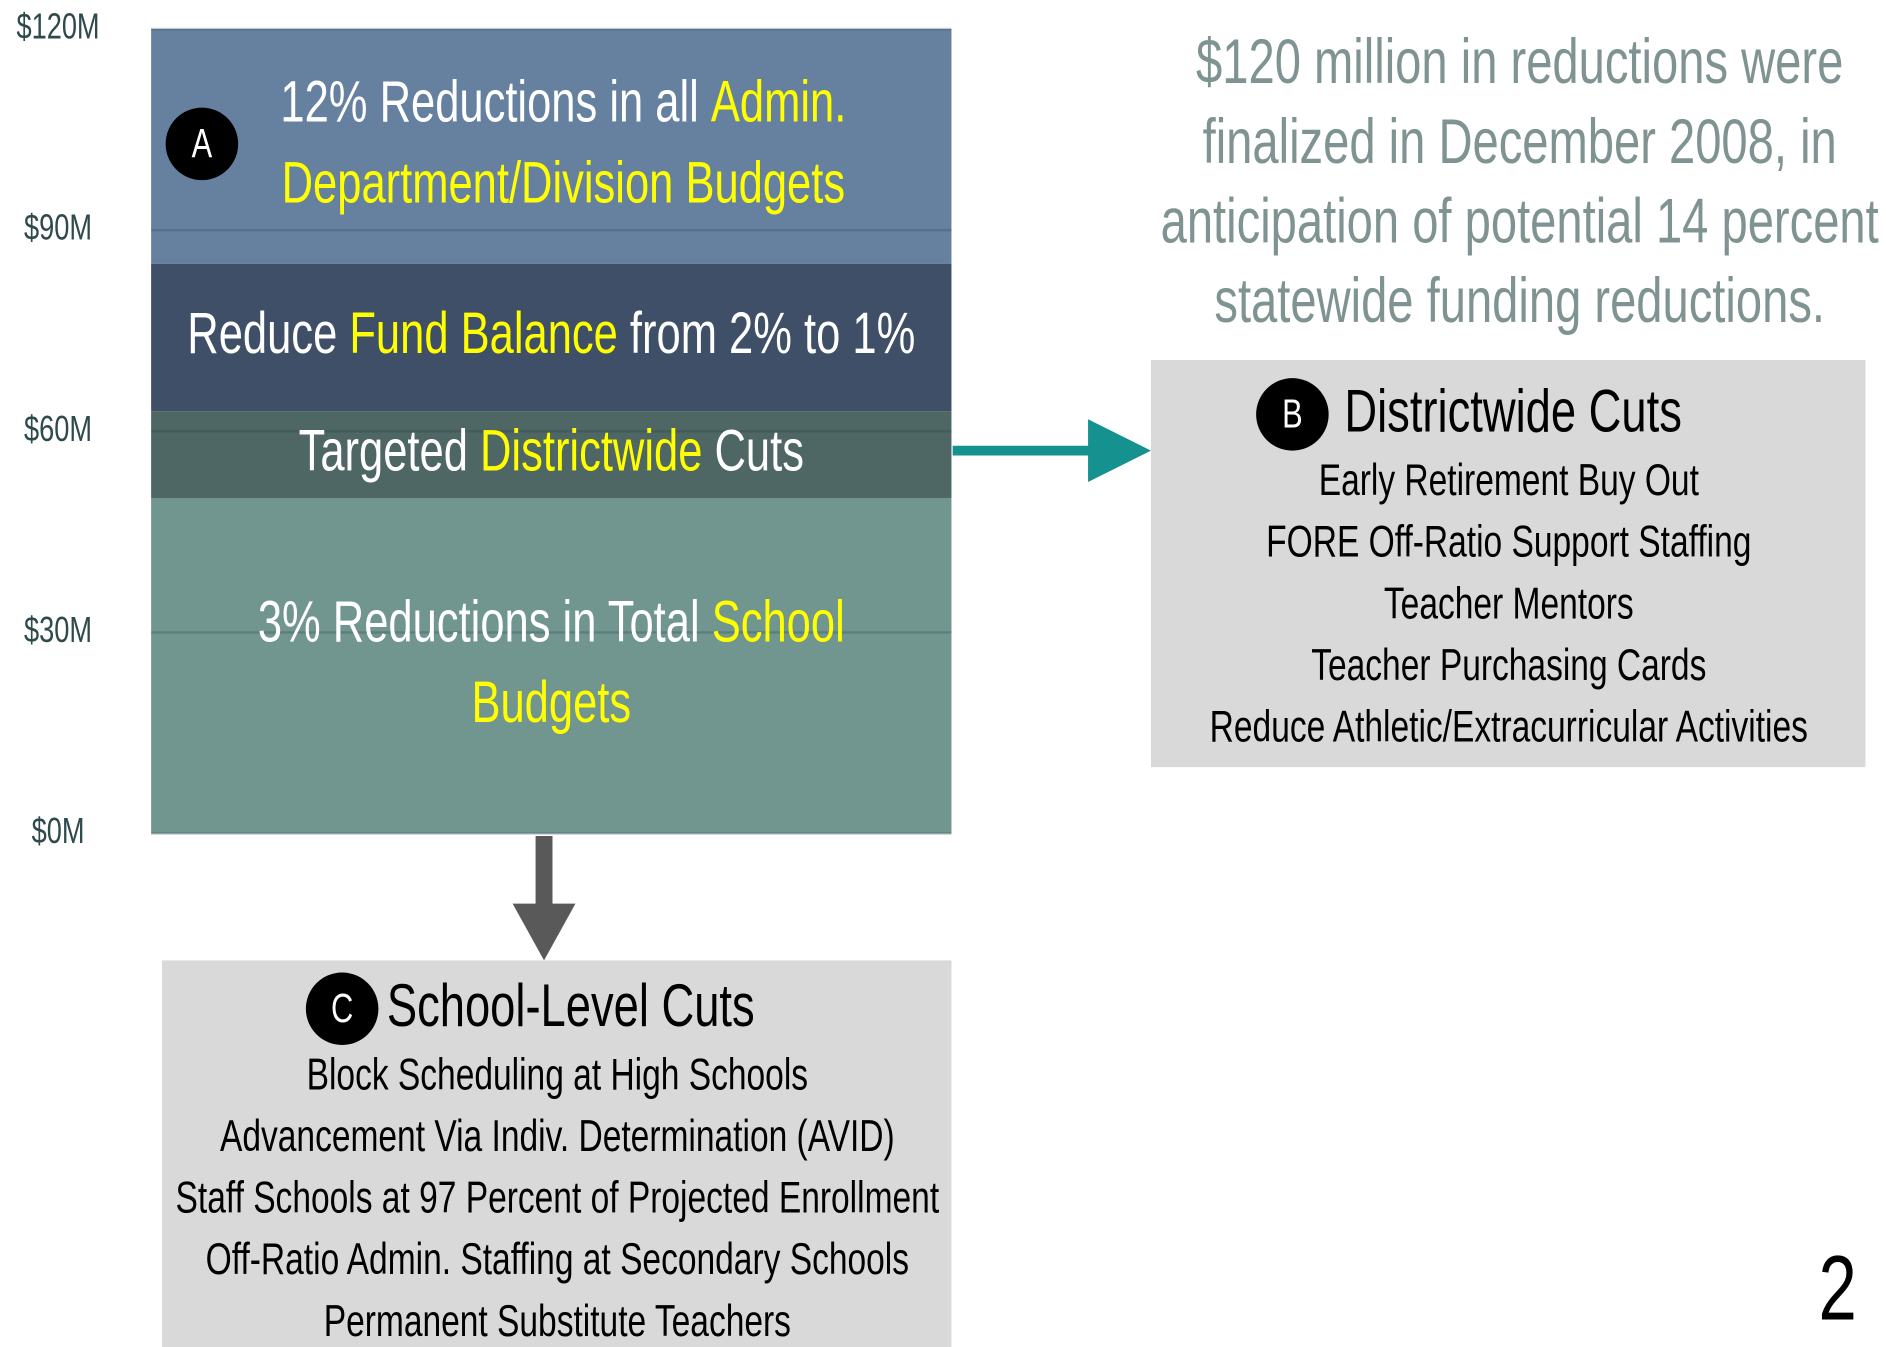 The width and height of the screenshot is (1886, 1347). I want to click on box-item: FORE Off-Ratio Support Staffing, so click(1508, 542).